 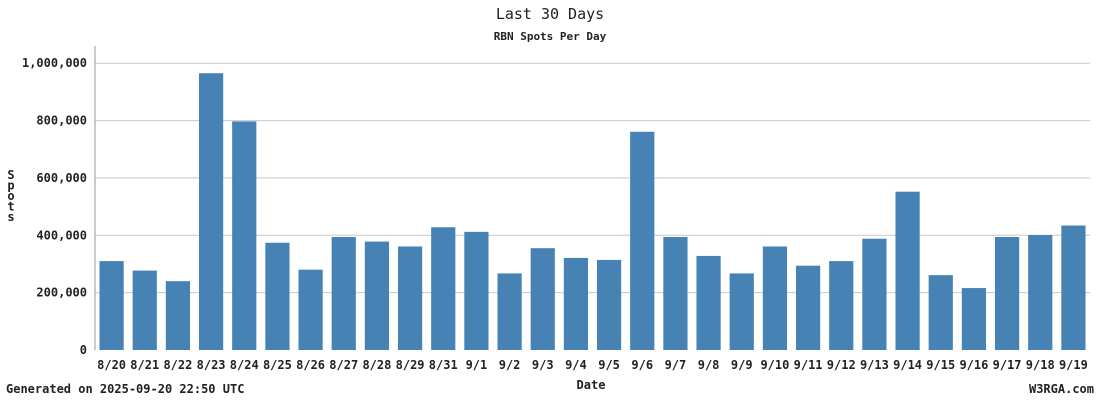 I want to click on chart-subtitle: RBN Spots Per Day, so click(x=550, y=36).